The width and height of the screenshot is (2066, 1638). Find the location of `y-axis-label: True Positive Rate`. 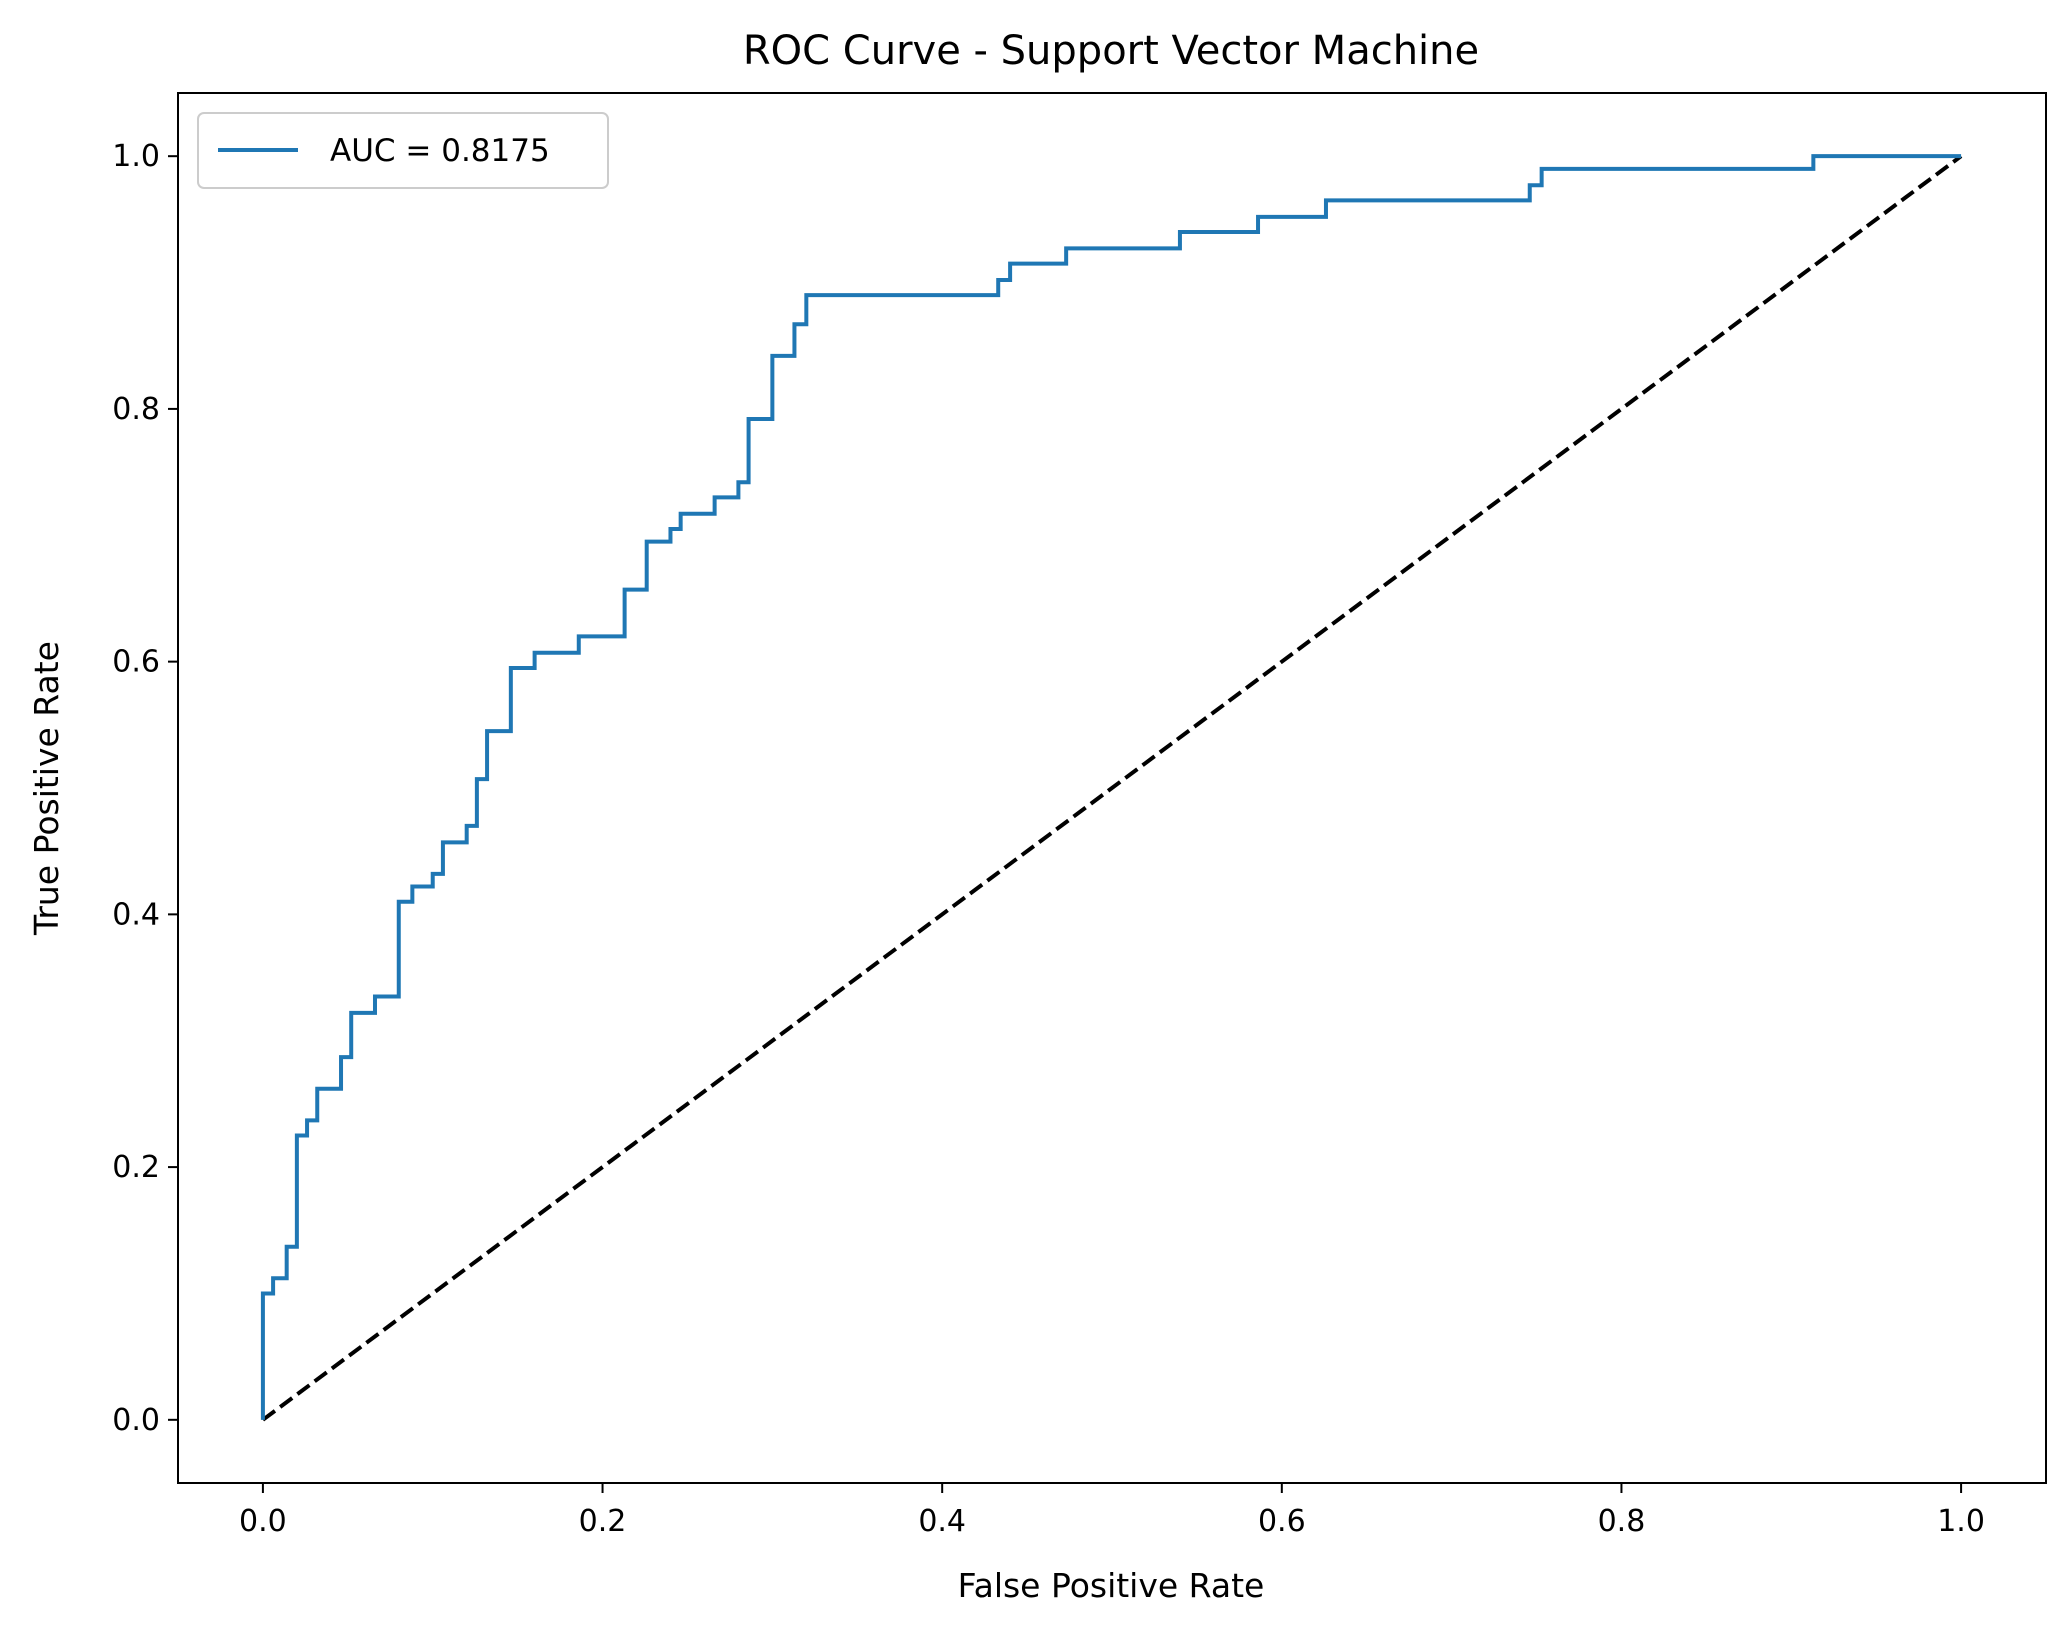

y-axis-label: True Positive Rate is located at coordinates (46, 788).